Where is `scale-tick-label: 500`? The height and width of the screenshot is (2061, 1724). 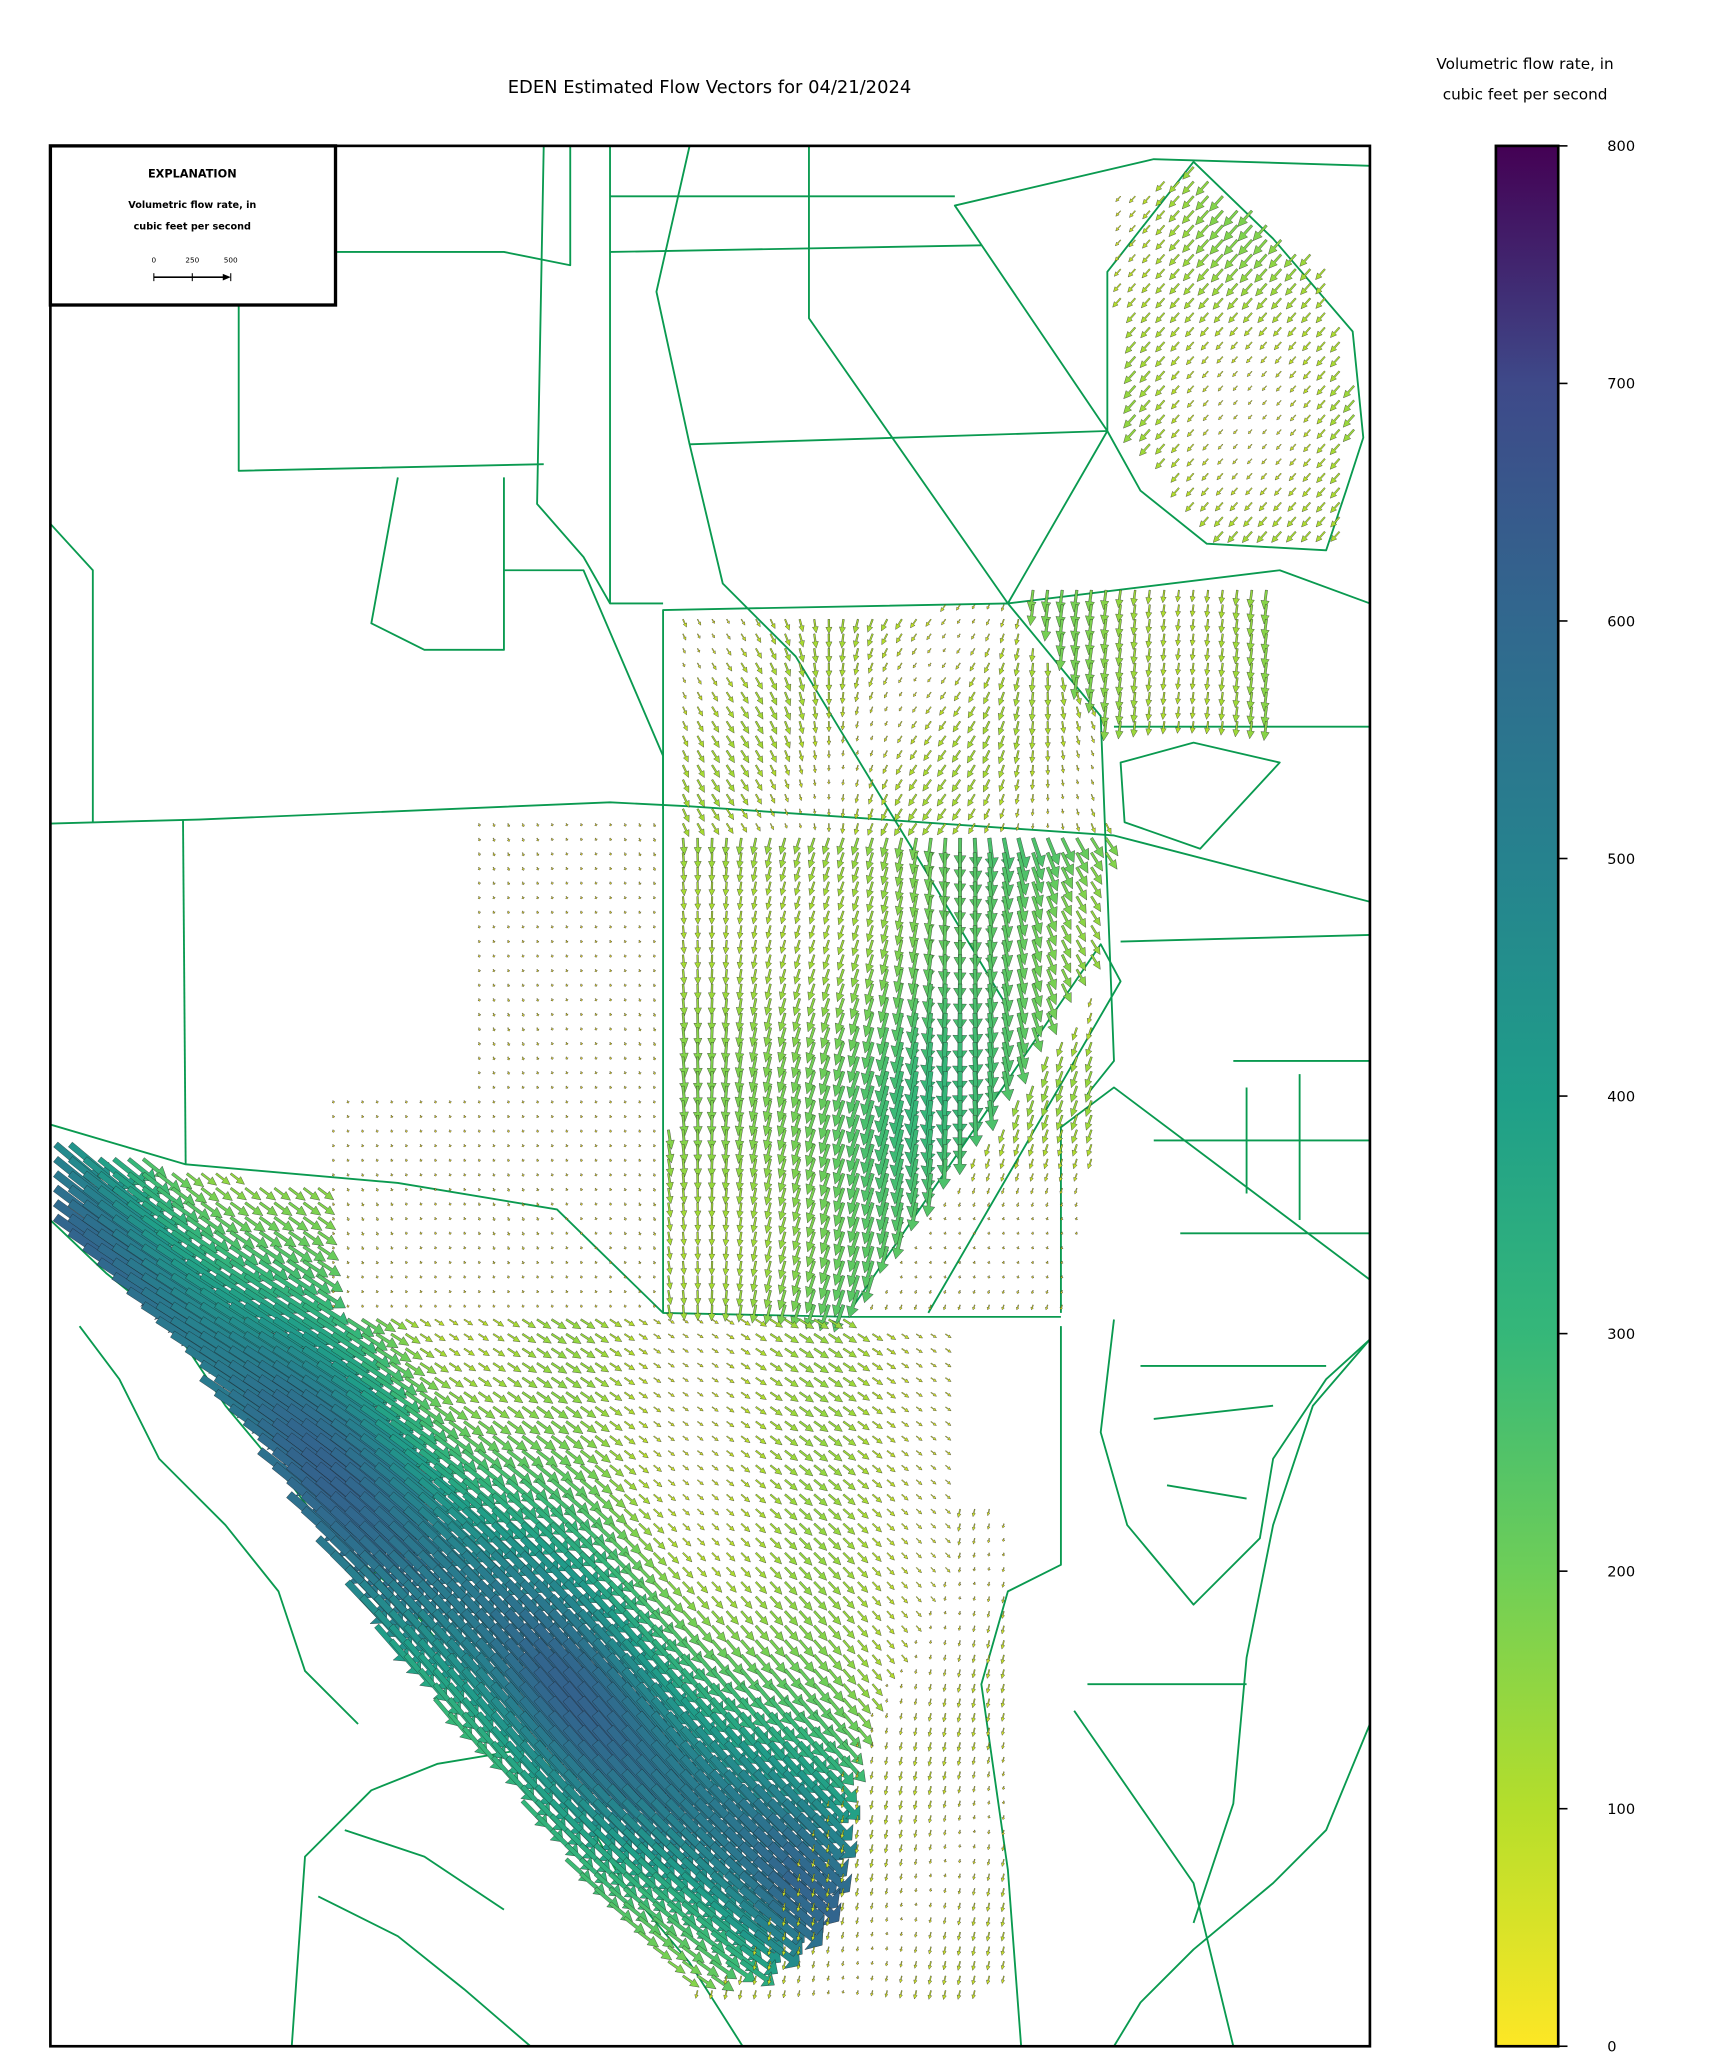
scale-tick-label: 500 is located at coordinates (231, 260).